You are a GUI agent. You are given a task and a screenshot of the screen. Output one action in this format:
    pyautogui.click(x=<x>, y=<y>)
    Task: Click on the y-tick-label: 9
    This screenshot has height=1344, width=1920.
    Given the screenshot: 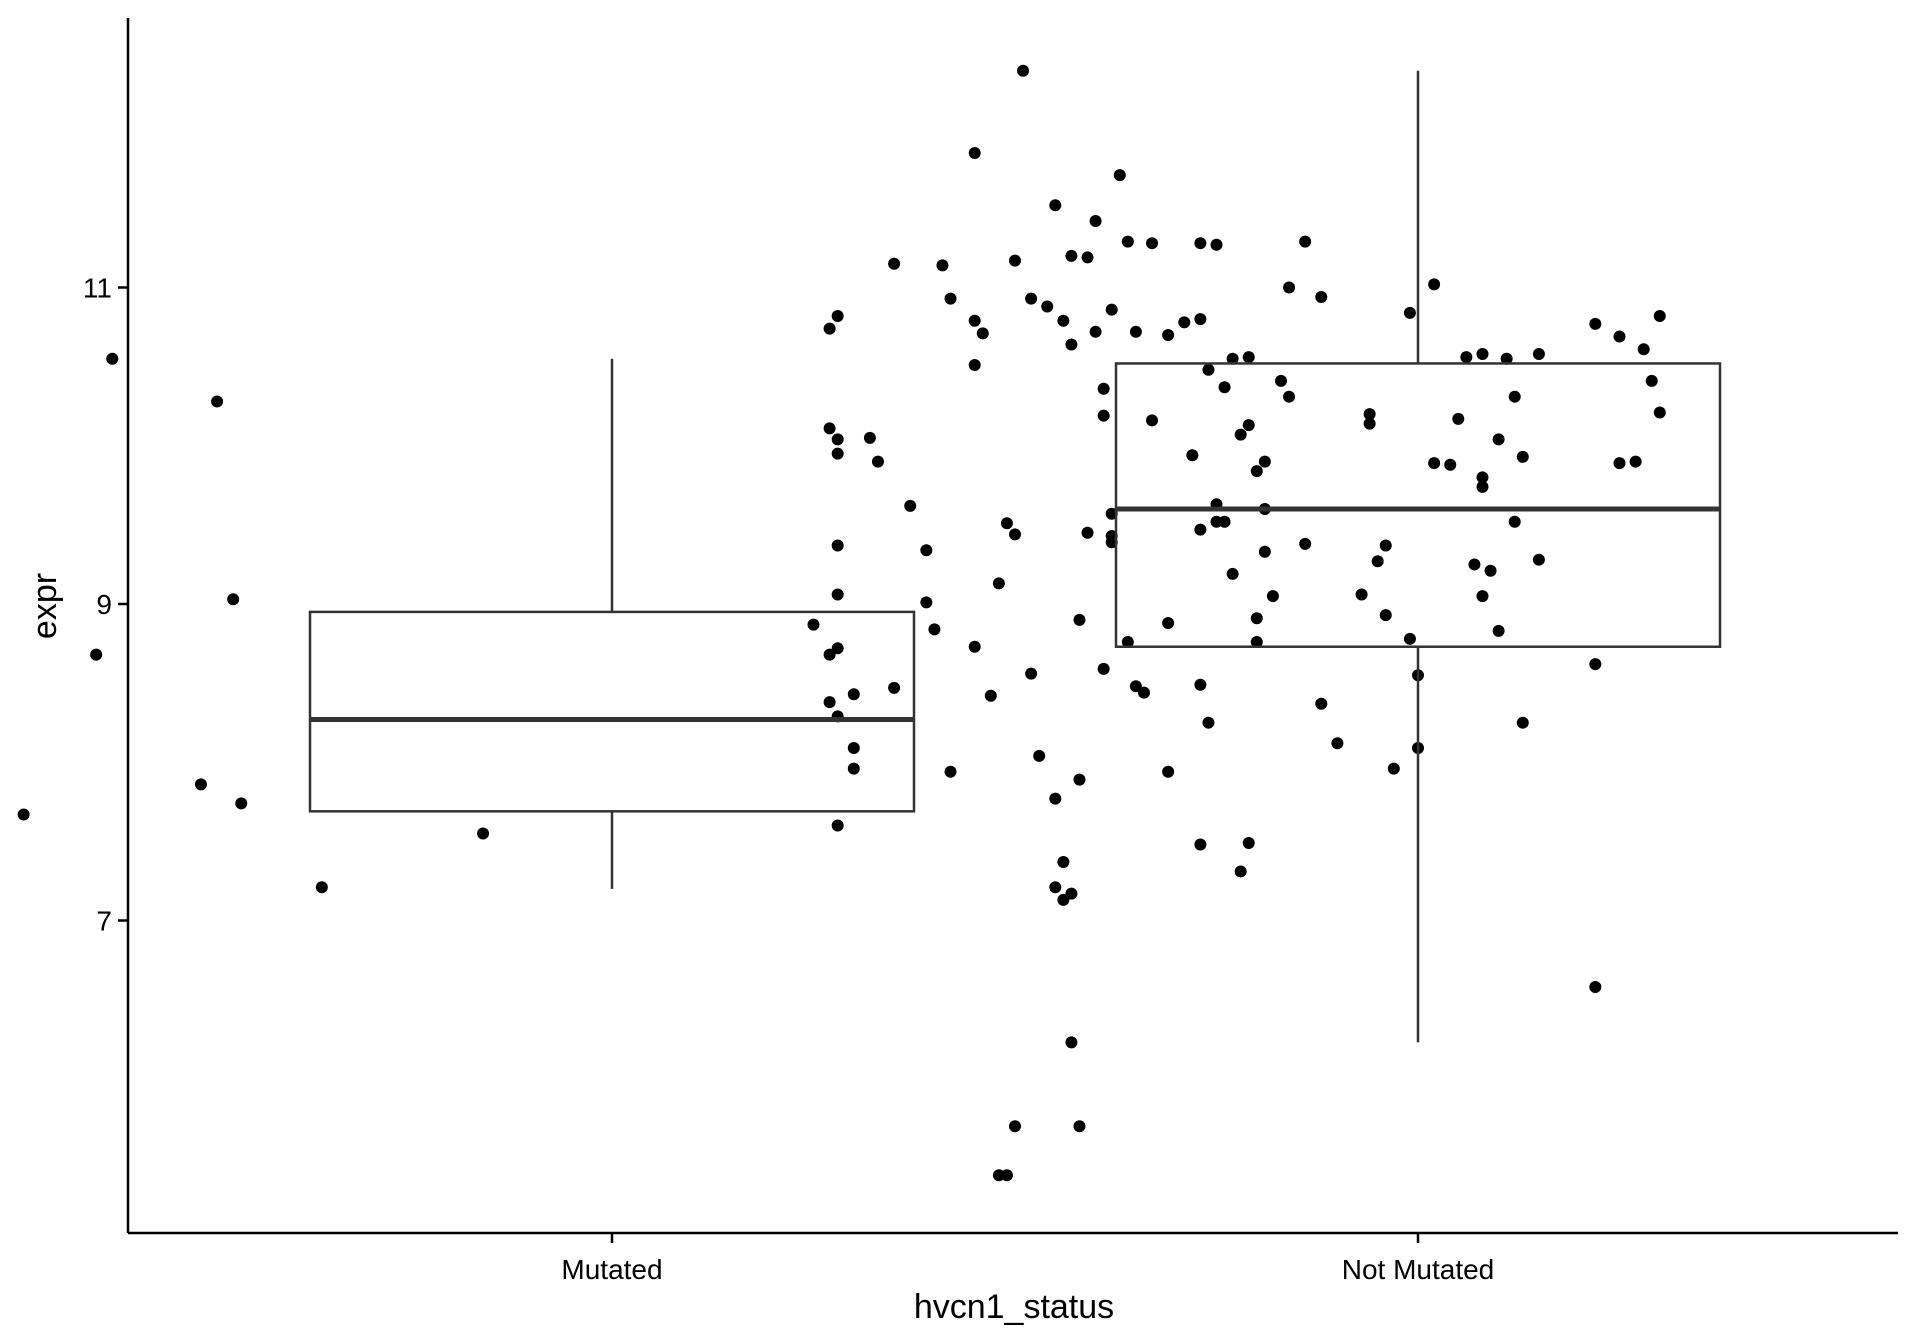 What is the action you would take?
    pyautogui.click(x=104, y=604)
    